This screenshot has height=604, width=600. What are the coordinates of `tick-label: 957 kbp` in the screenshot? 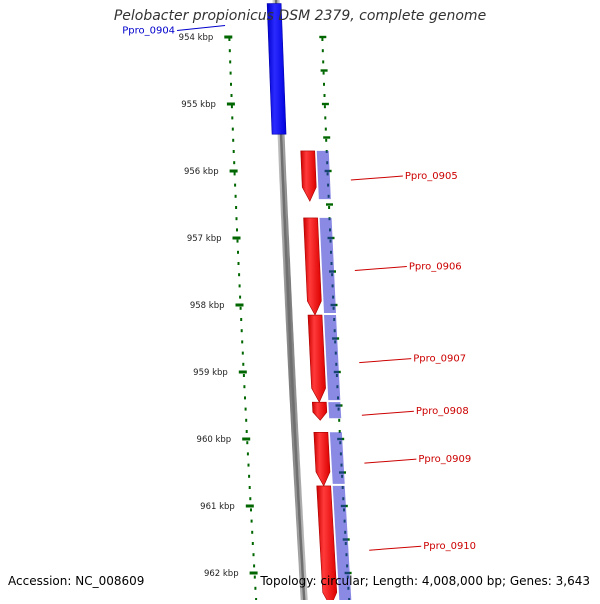 It's located at (204, 239).